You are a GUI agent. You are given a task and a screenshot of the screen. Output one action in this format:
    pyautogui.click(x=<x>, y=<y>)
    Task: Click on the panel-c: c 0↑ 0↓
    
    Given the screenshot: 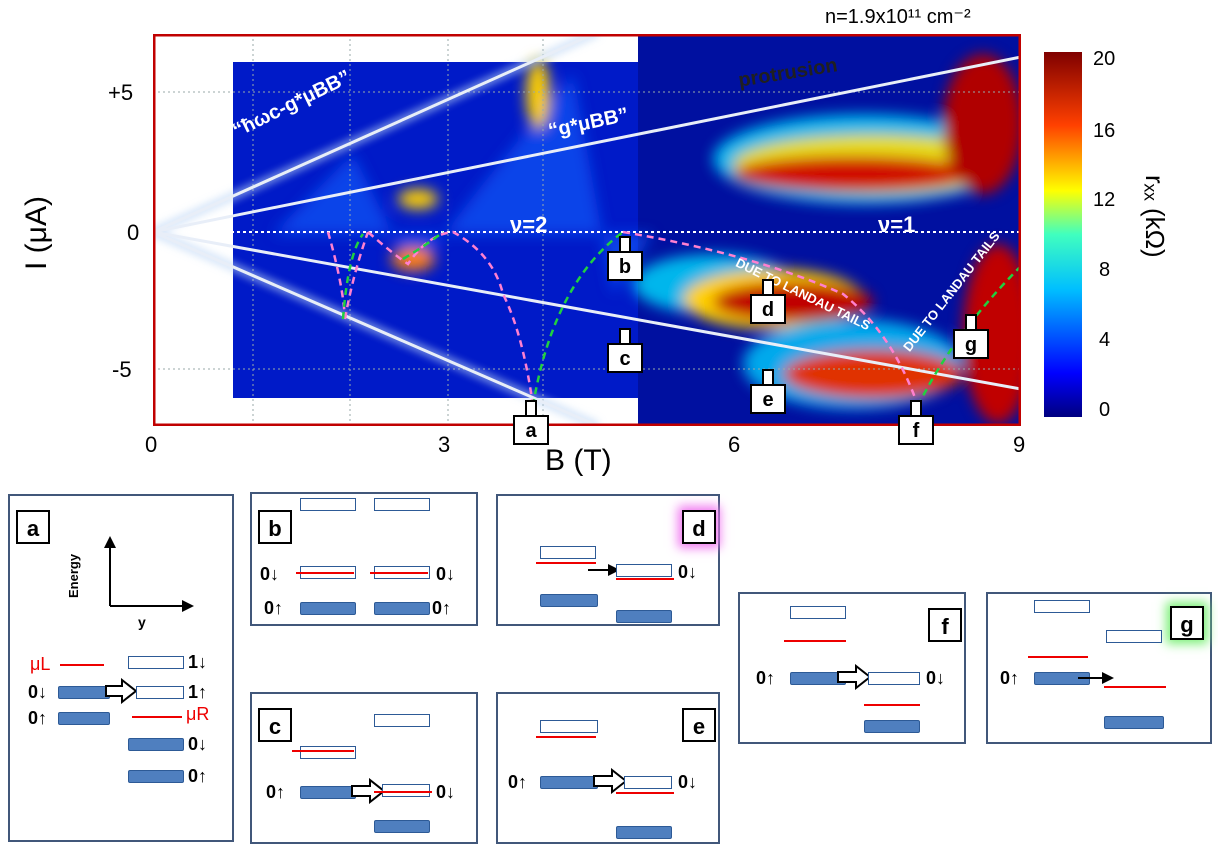 What is the action you would take?
    pyautogui.click(x=364, y=768)
    